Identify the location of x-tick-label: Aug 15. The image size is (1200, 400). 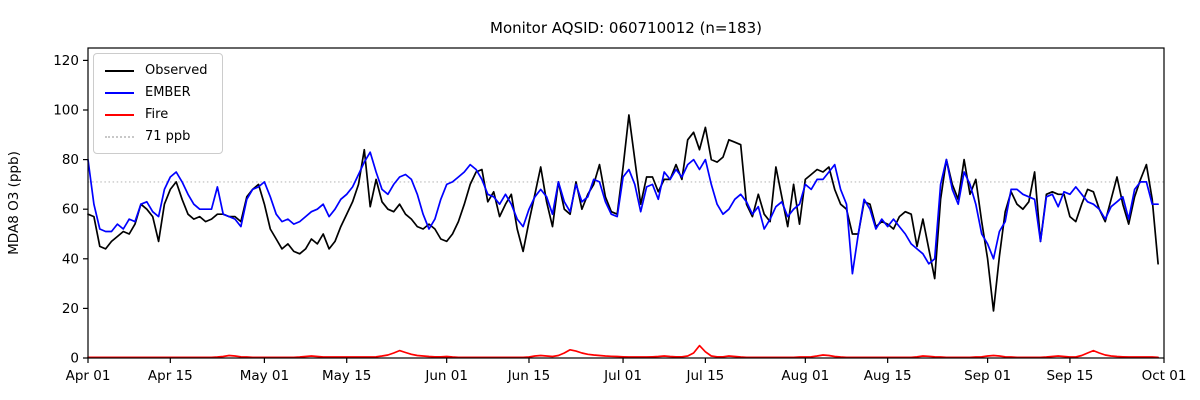
(888, 376).